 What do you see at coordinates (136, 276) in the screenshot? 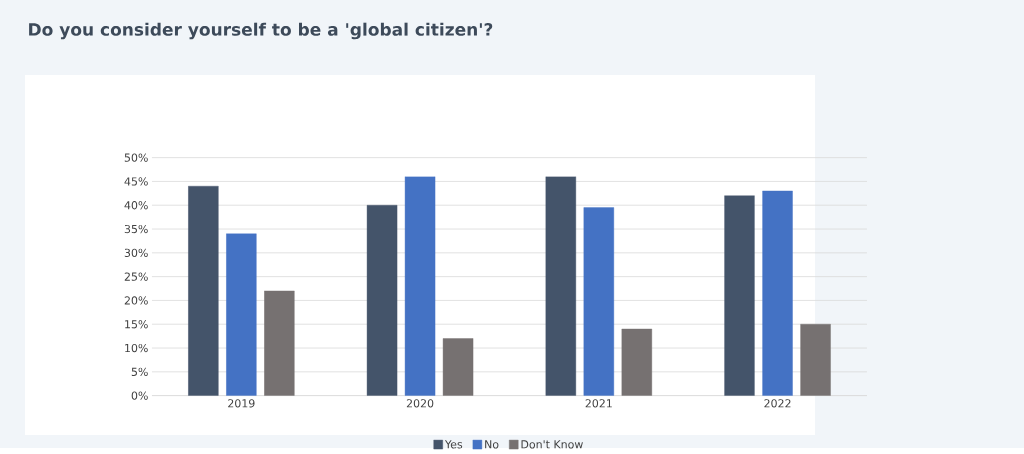
I see `y-tick-label: 25%` at bounding box center [136, 276].